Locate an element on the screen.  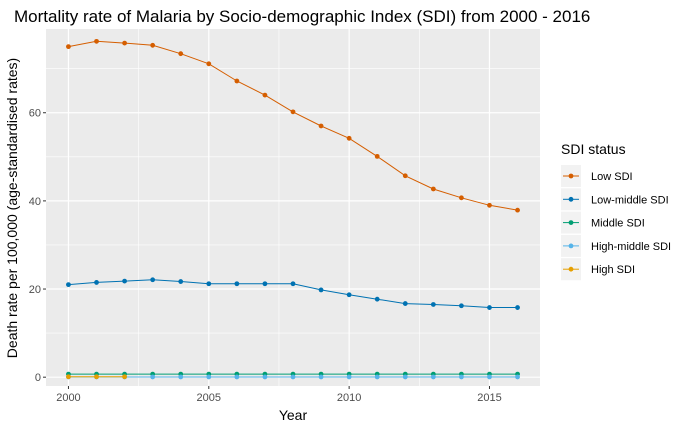
legend-label: High SDI is located at coordinates (613, 270).